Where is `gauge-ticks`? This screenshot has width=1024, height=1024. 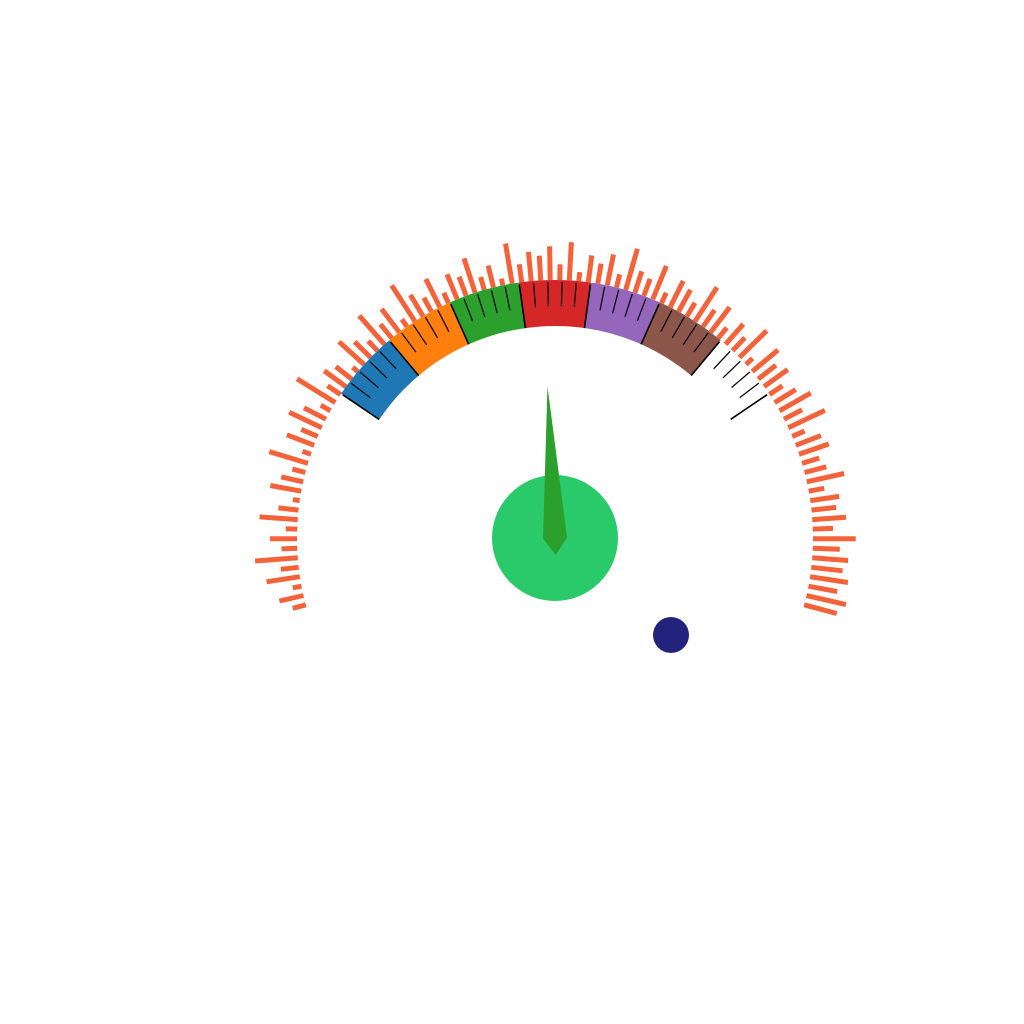 gauge-ticks is located at coordinates (555, 351).